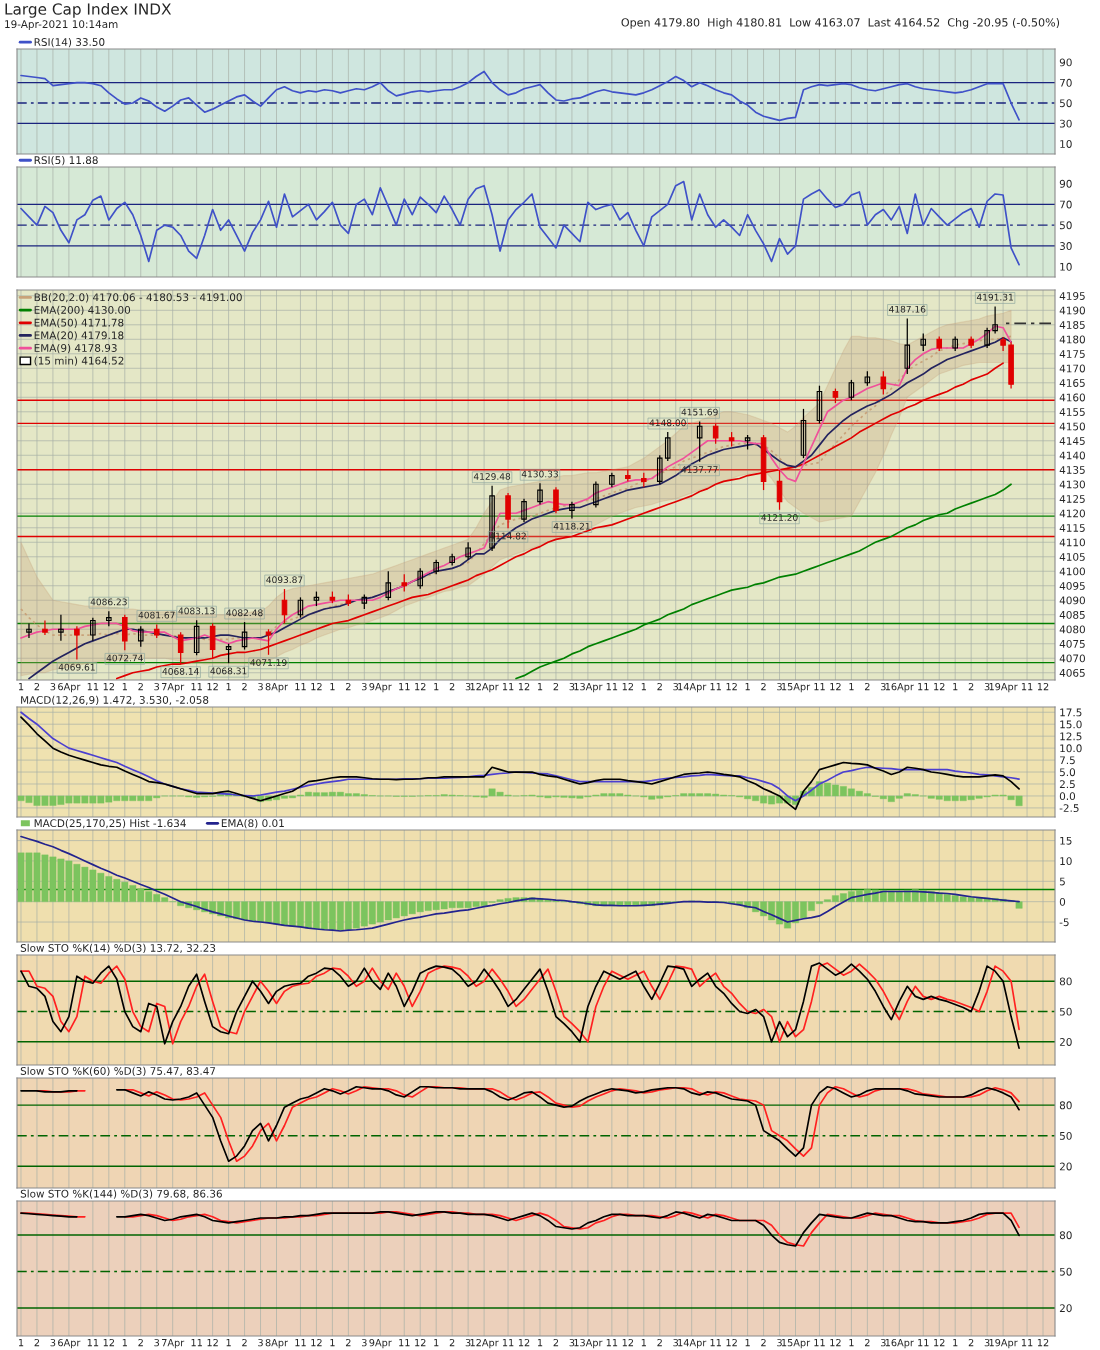 The image size is (1100, 1350). What do you see at coordinates (66, 161) in the screenshot?
I see `legend-label: RSI(5) 11.88` at bounding box center [66, 161].